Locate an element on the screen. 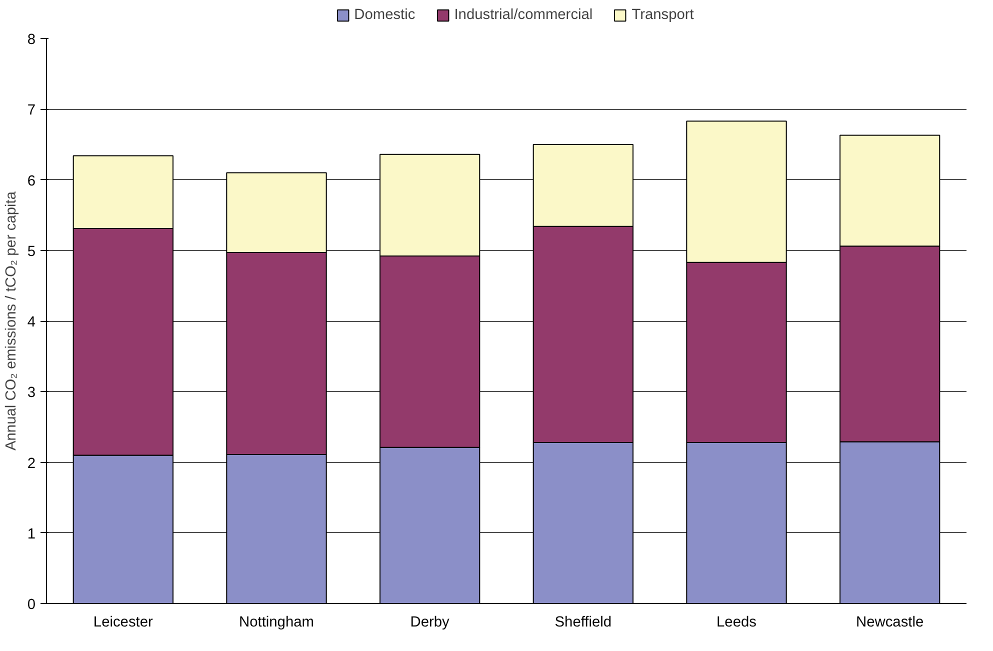 This screenshot has width=993, height=651. x-tick-label: Nottingham is located at coordinates (276, 622).